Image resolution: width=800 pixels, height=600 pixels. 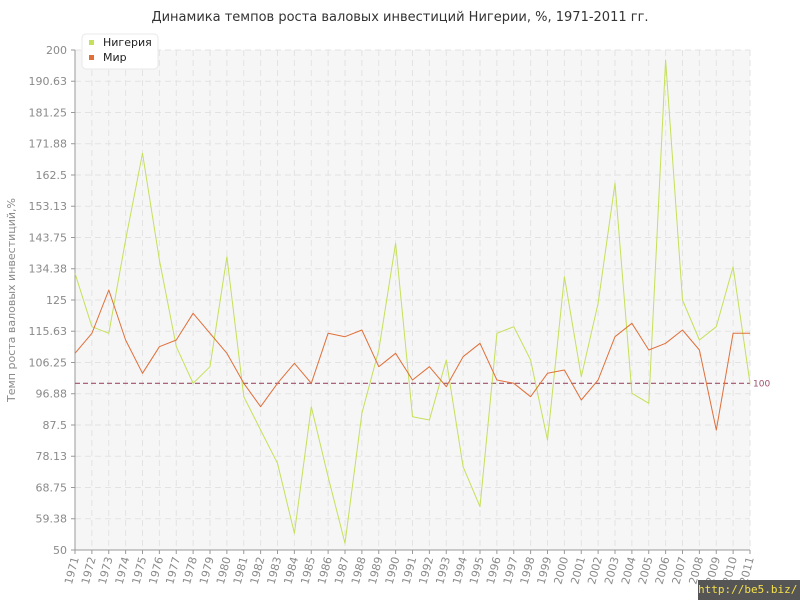 What do you see at coordinates (52, 519) in the screenshot?
I see `y-tick-label: 59.38` at bounding box center [52, 519].